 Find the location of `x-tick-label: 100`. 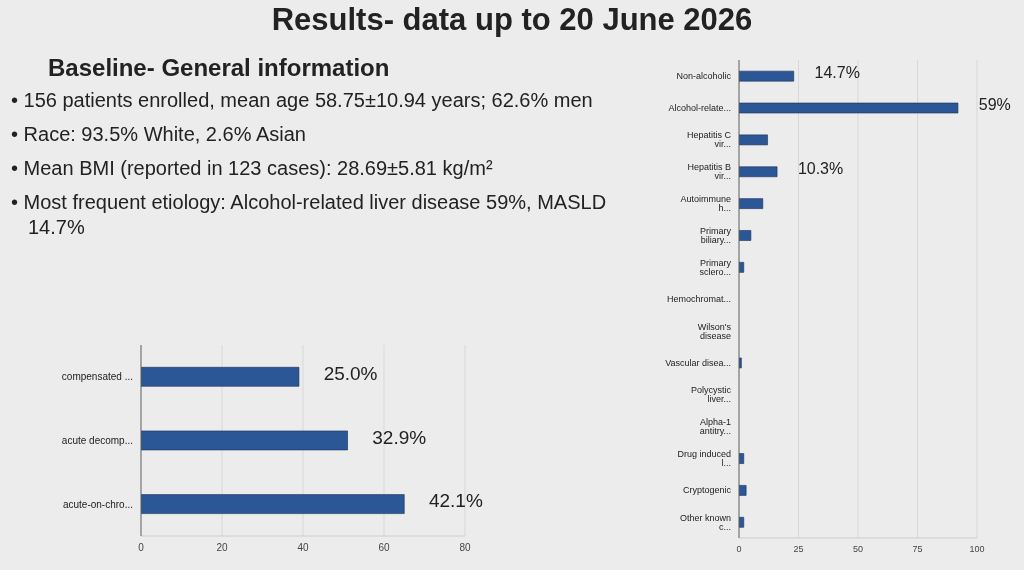

x-tick-label: 100 is located at coordinates (977, 549).